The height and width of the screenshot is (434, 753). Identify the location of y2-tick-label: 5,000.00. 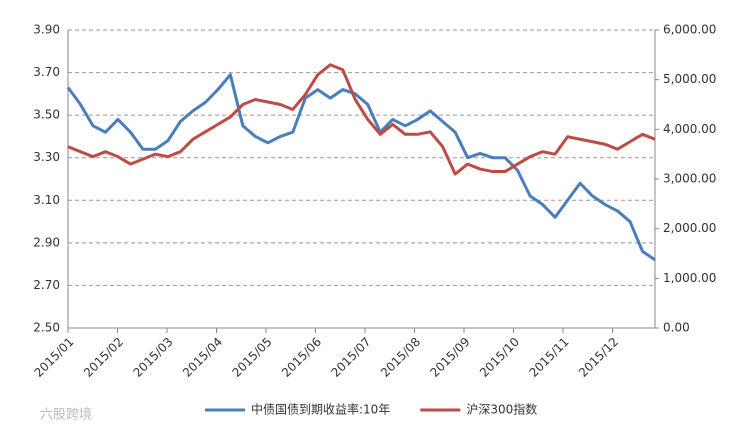
(689, 79).